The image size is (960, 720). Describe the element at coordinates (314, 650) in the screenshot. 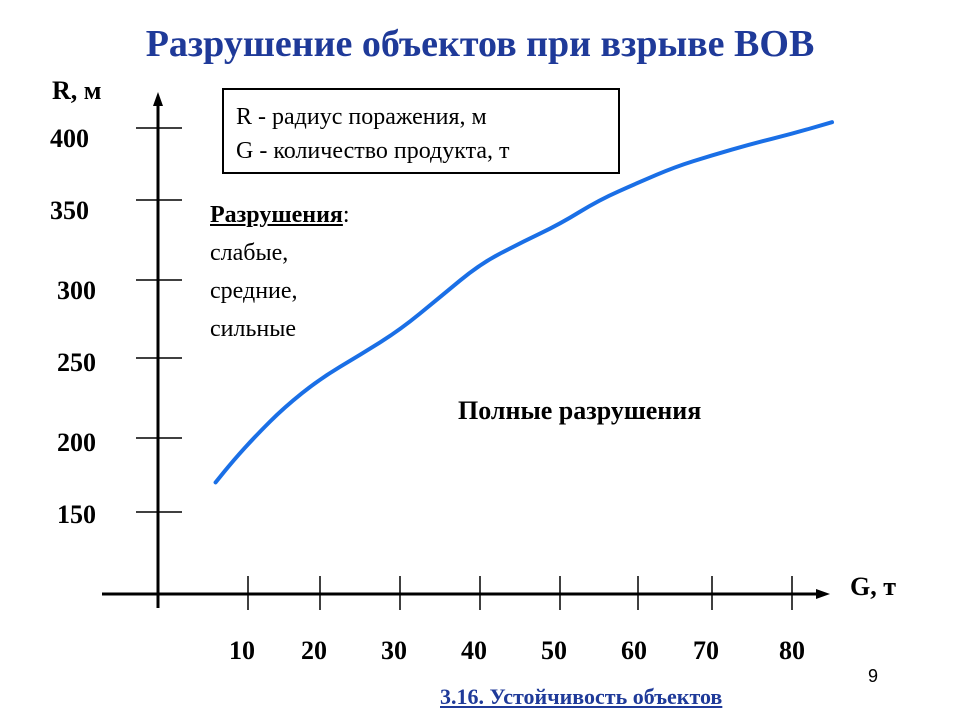

I see `x-tick-label: 20` at that location.